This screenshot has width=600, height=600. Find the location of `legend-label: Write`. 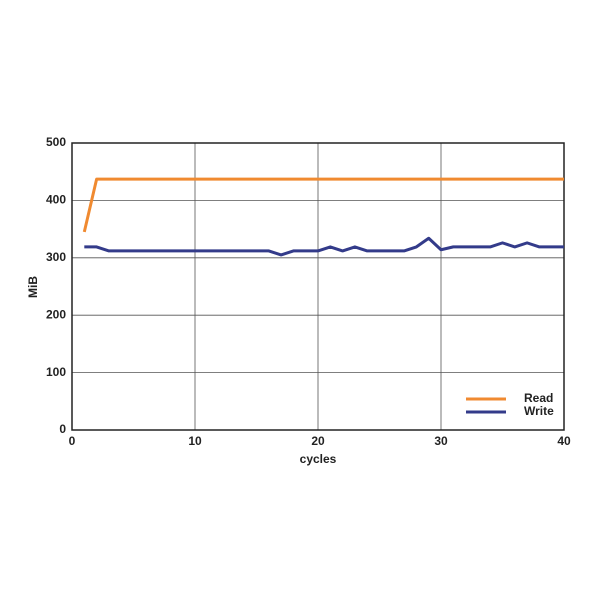

legend-label: Write is located at coordinates (539, 411).